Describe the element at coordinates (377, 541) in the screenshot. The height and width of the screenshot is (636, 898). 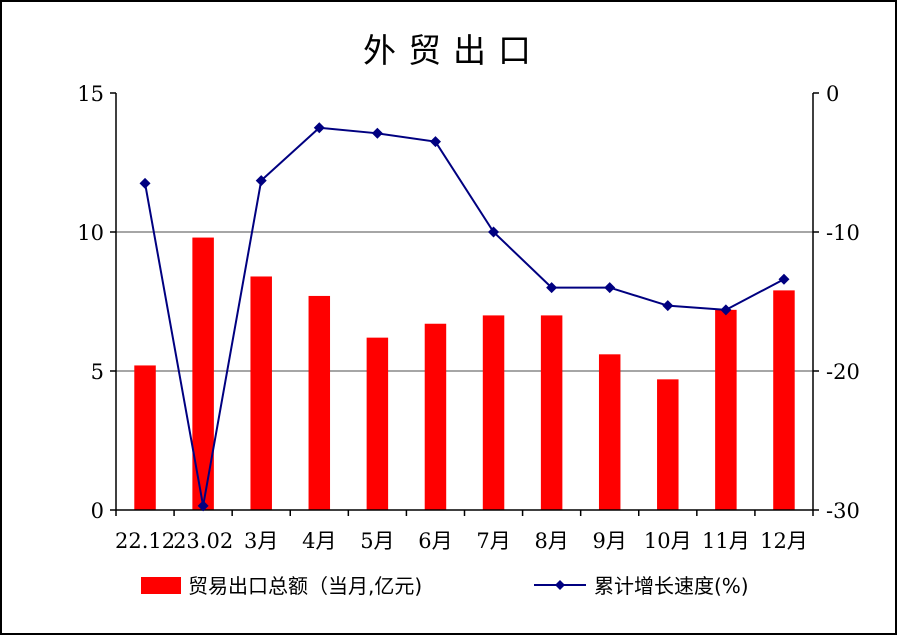
I see `x-tick-label: 5月` at that location.